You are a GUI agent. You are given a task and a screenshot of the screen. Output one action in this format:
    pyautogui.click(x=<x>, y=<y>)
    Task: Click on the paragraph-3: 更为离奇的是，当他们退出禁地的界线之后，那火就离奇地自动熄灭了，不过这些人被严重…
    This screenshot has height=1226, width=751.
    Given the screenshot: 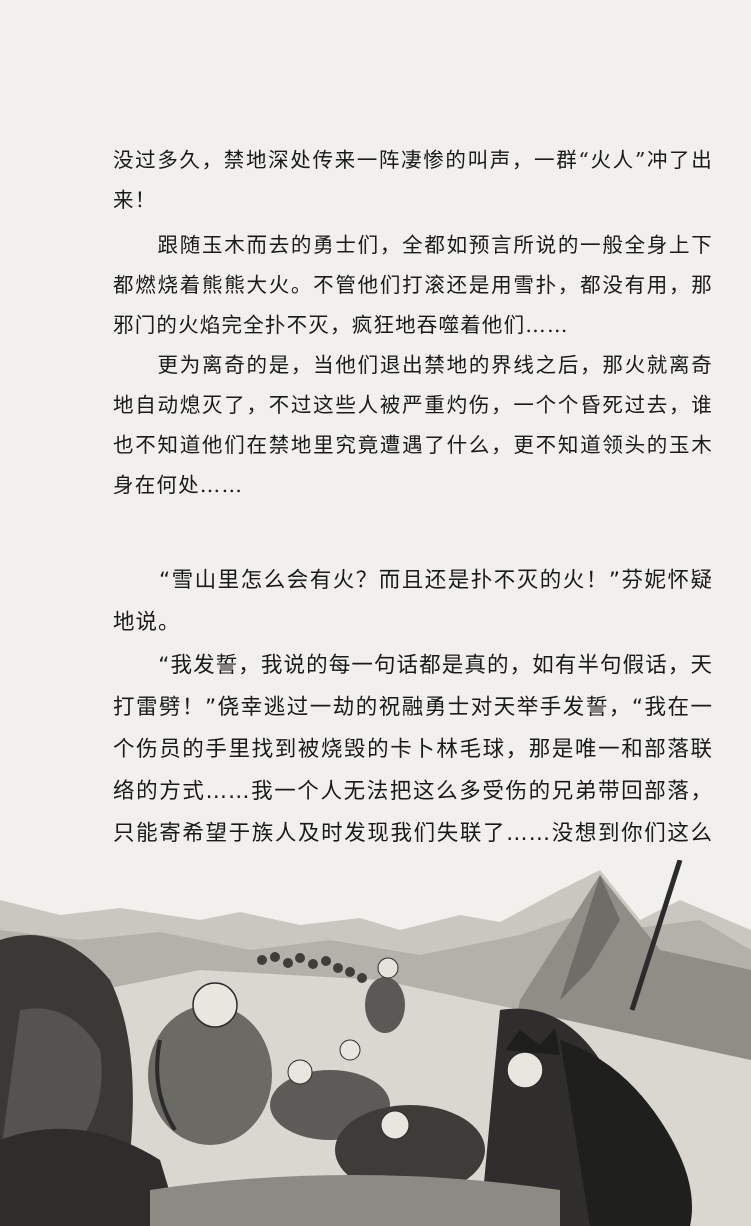 What is the action you would take?
    pyautogui.click(x=413, y=425)
    